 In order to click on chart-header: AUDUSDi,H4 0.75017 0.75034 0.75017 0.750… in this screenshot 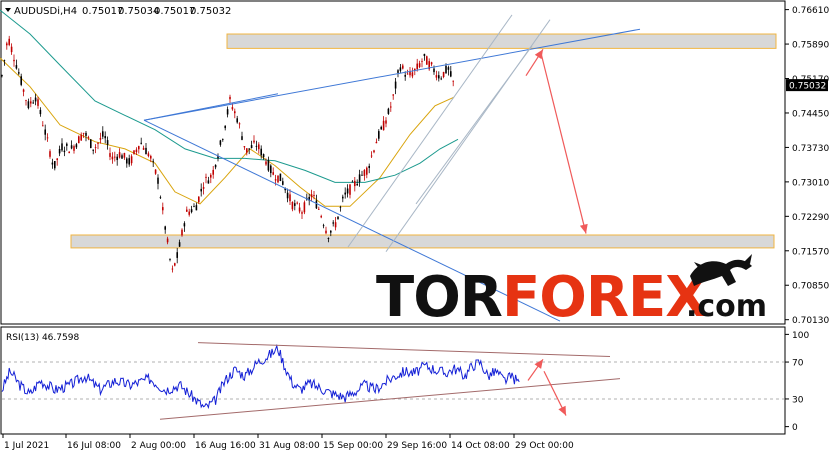, I will do `click(118, 11)`.